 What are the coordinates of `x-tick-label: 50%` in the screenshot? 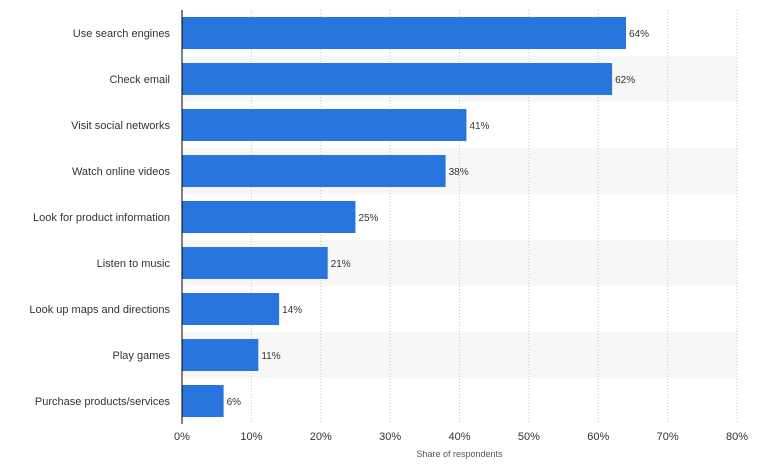 It's located at (529, 437).